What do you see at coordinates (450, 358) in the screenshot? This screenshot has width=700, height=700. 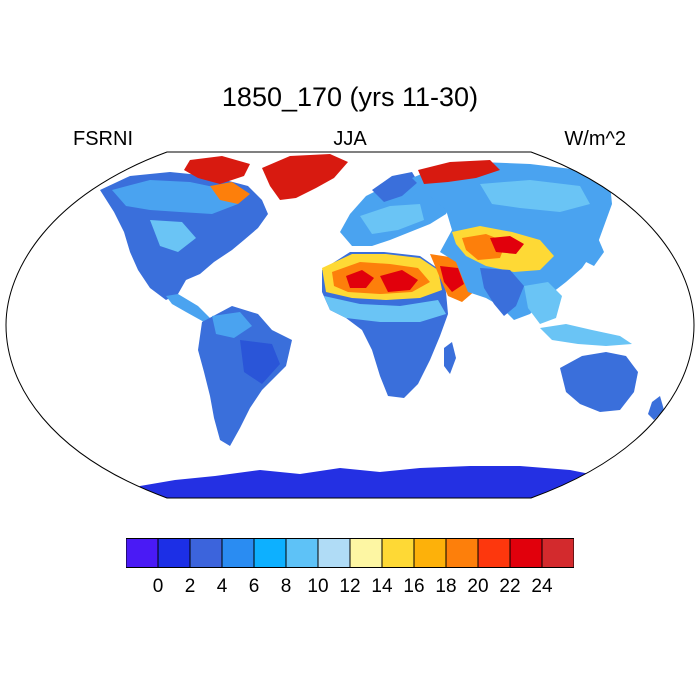 I see `madagascar-land` at bounding box center [450, 358].